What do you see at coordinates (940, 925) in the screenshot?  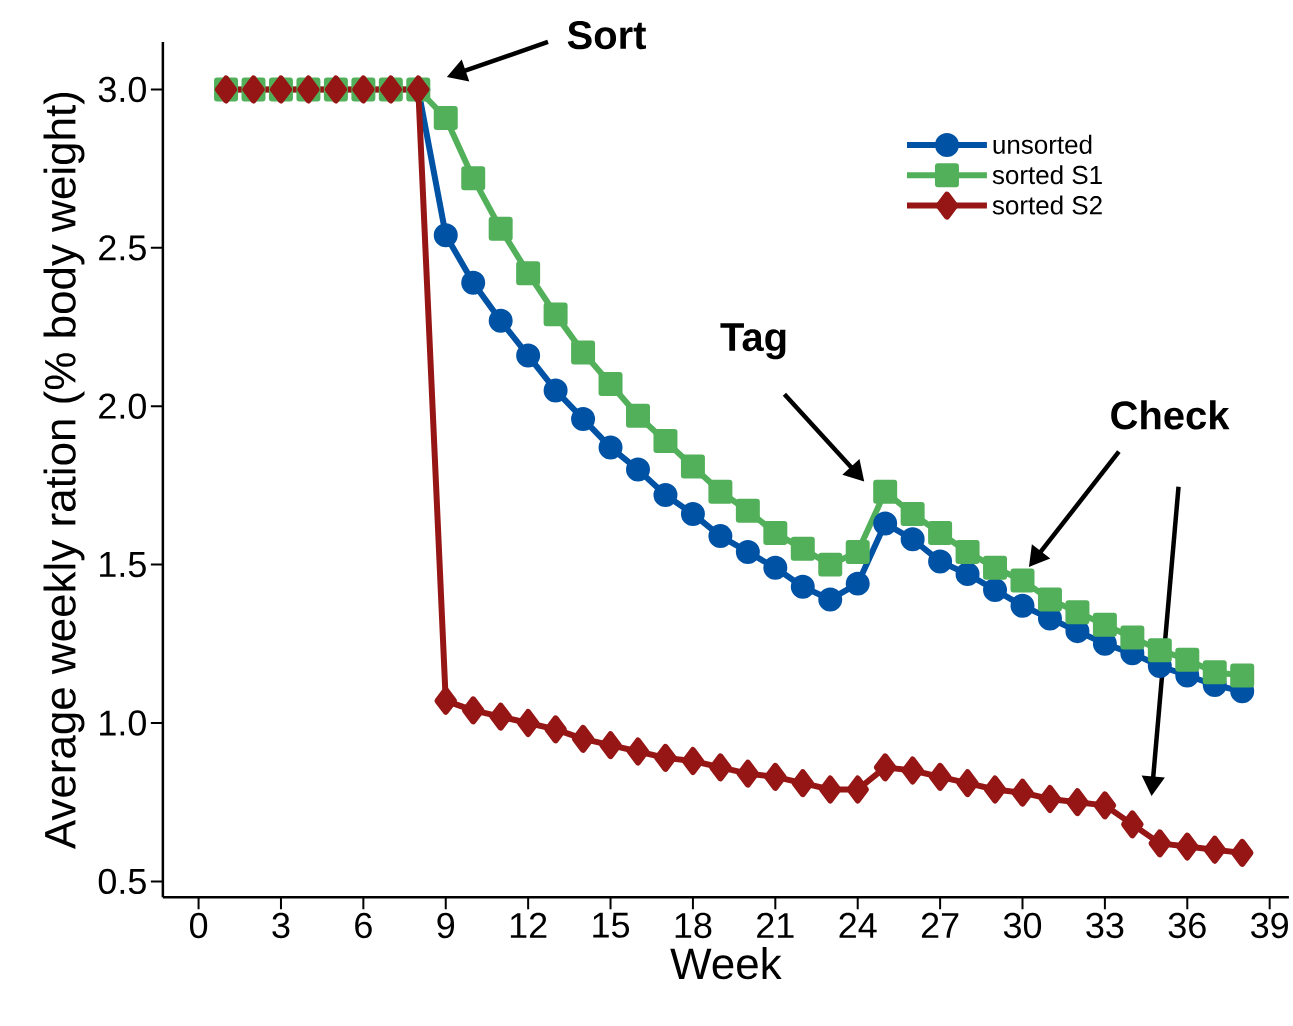 I see `x-tick-label: 27` at bounding box center [940, 925].